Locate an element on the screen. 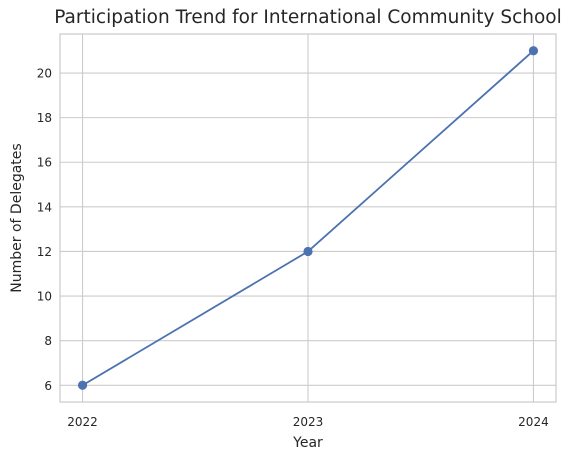  x-tick-label: 2023 is located at coordinates (308, 422).